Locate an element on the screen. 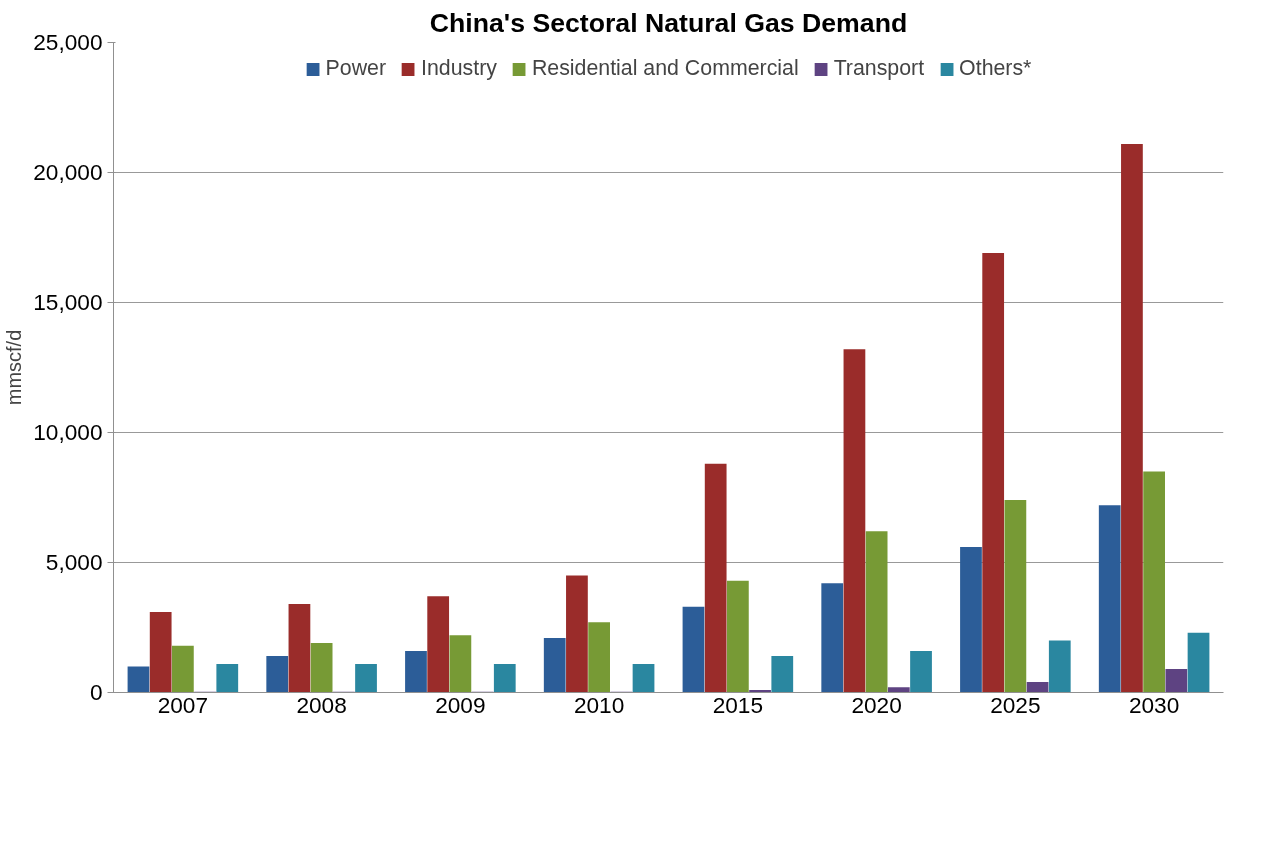 The width and height of the screenshot is (1278, 841). x-tick-label: 2015 is located at coordinates (738, 704).